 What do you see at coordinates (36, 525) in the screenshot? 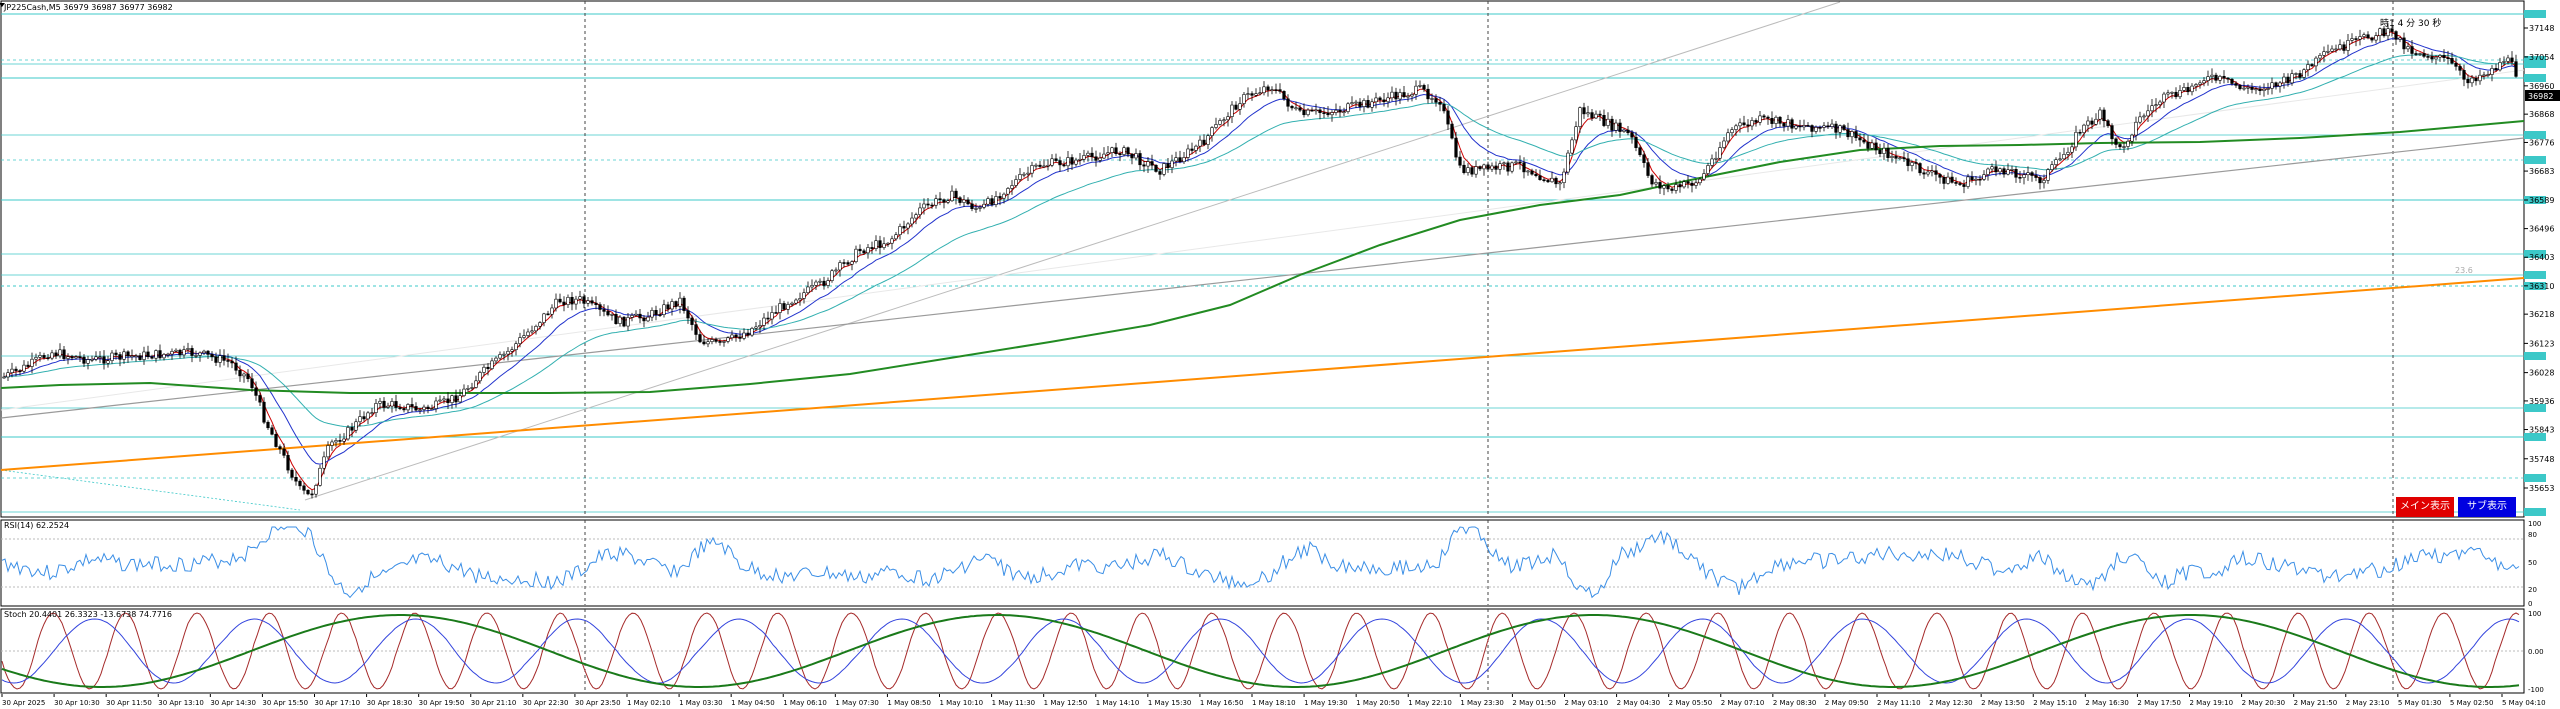
I see `rsi-label: RSI(14) 62.2524` at bounding box center [36, 525].